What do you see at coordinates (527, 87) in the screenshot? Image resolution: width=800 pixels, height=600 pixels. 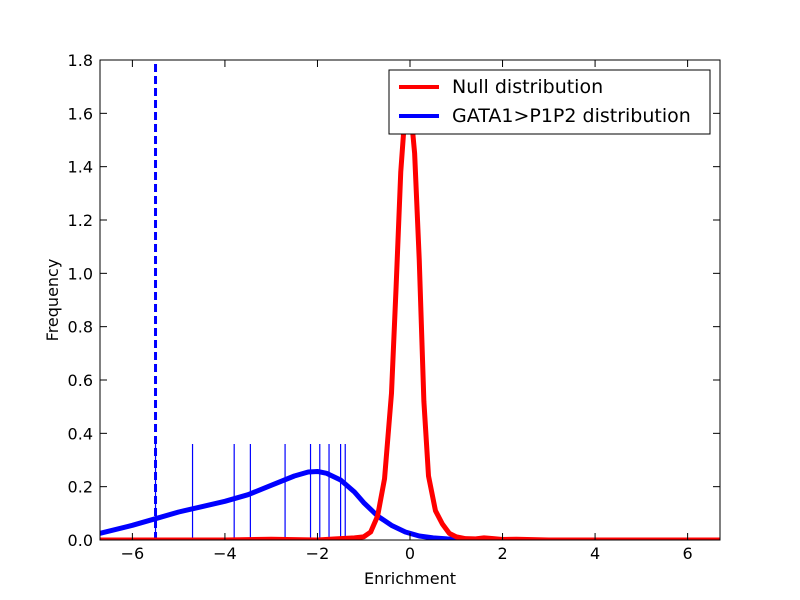 I see `legend-label-null: Null distribution` at bounding box center [527, 87].